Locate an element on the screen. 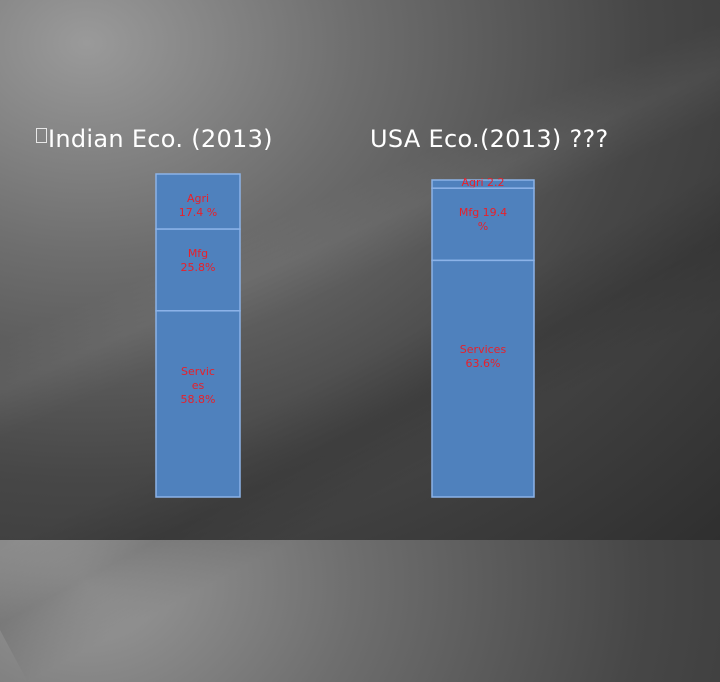 This screenshot has width=720, height=682. square-bullet-icon is located at coordinates (41, 135).